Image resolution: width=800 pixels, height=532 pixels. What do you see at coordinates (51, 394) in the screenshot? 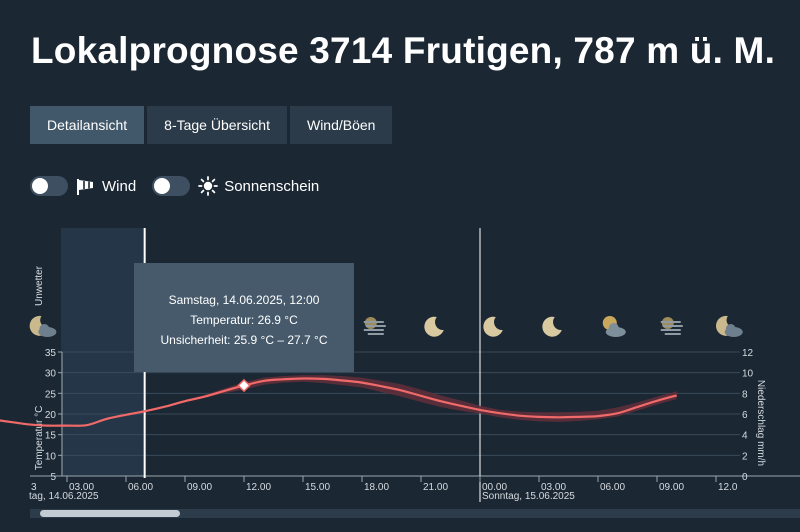
I see `y-tick-label-left: 25` at bounding box center [51, 394].